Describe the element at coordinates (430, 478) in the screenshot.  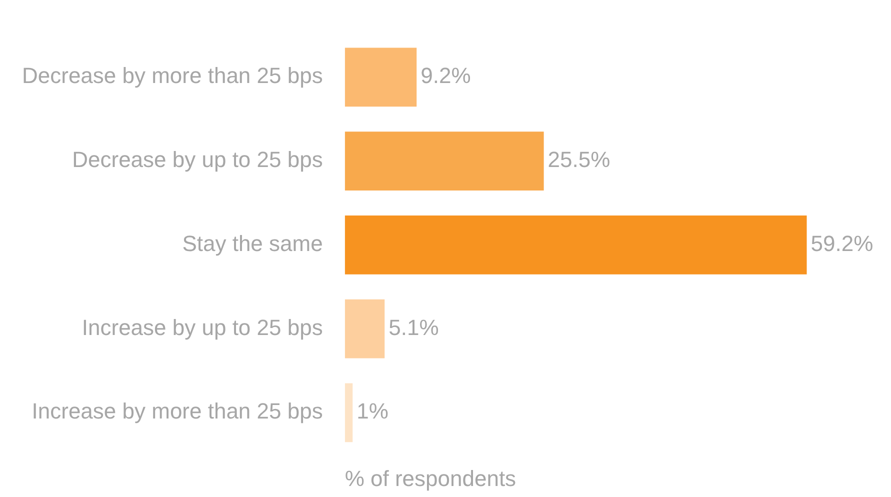
I see `x-axis-title: % of respondents` at that location.